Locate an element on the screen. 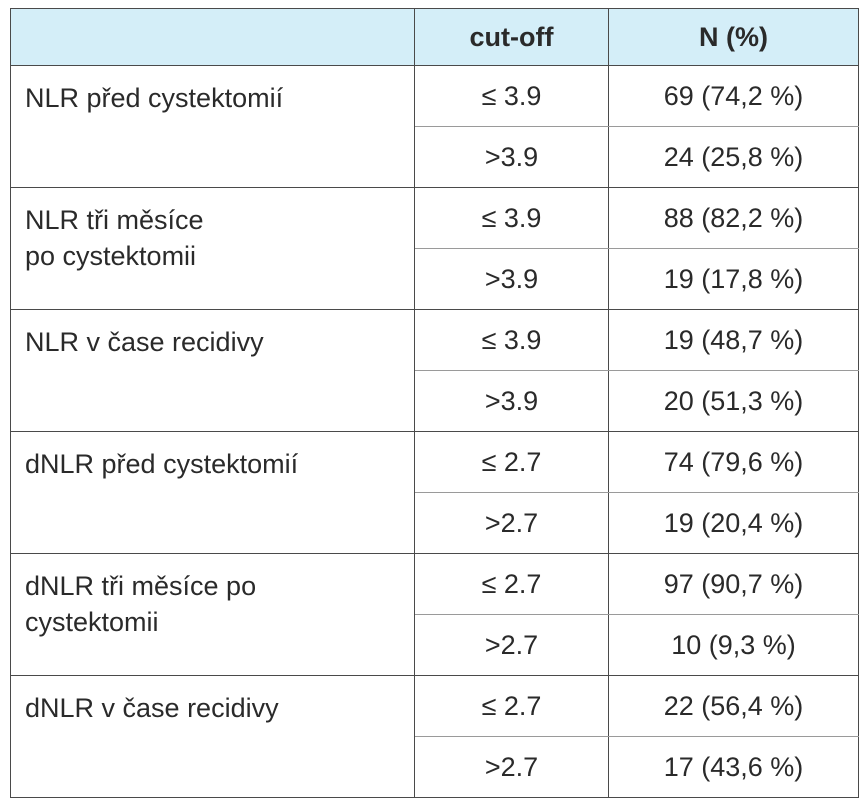 This screenshot has height=800, width=868. row-label: NLR v čase recidivy is located at coordinates (212, 370).